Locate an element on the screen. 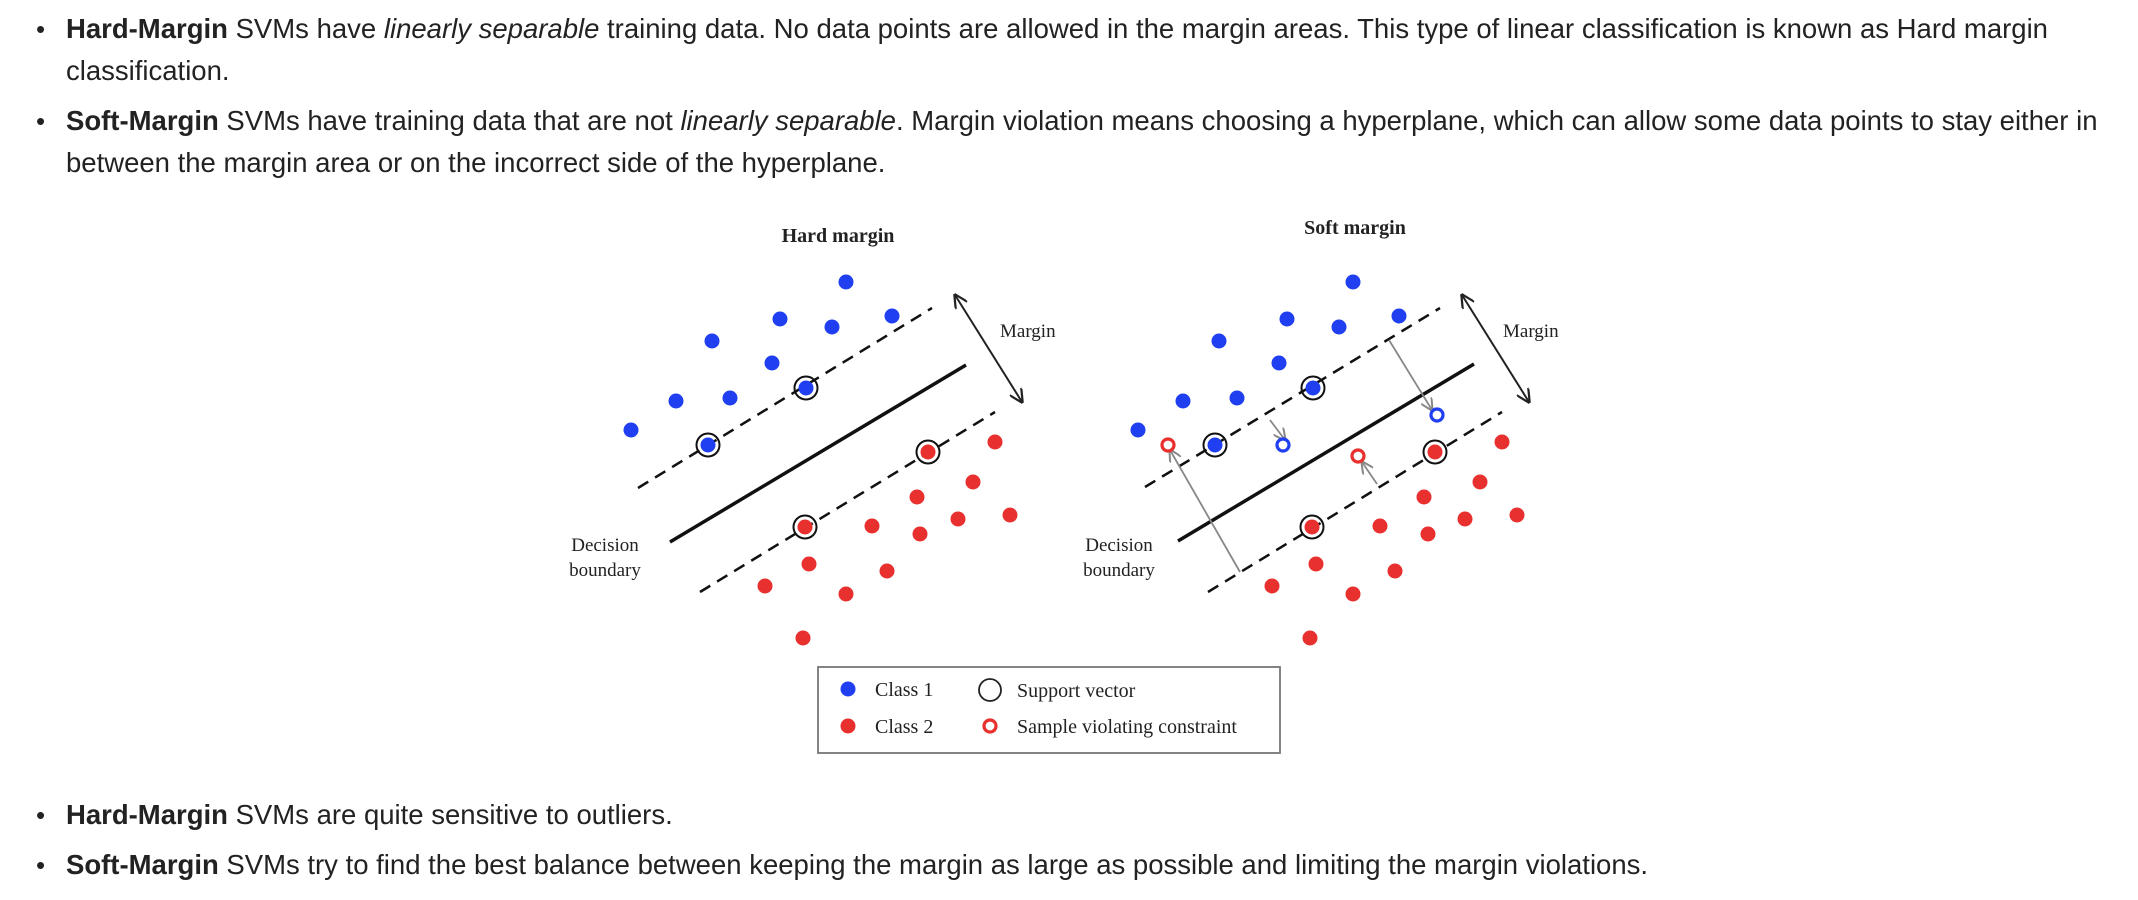 The image size is (2138, 900). hard-margin-lower is located at coordinates (847, 502).